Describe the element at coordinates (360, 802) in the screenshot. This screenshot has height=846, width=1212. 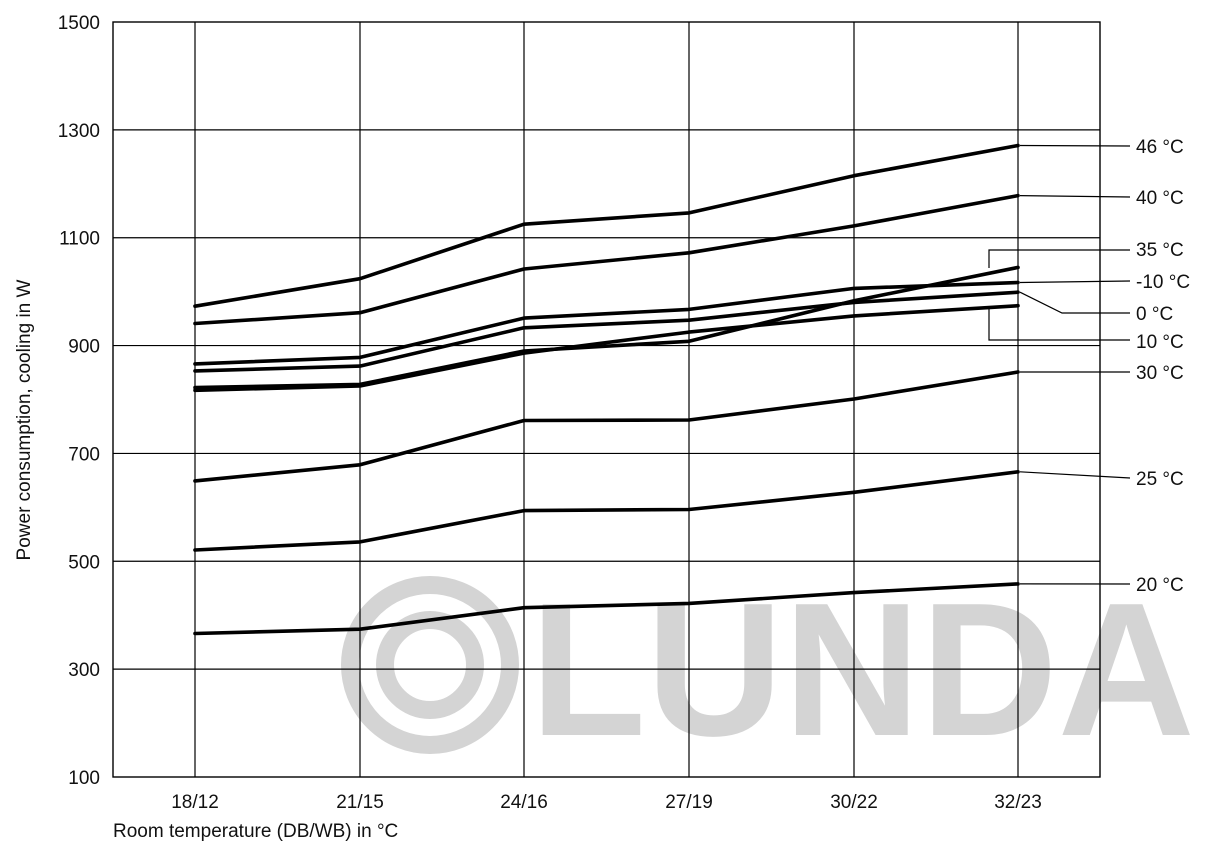
I see `x-tick-label: 21/15` at that location.